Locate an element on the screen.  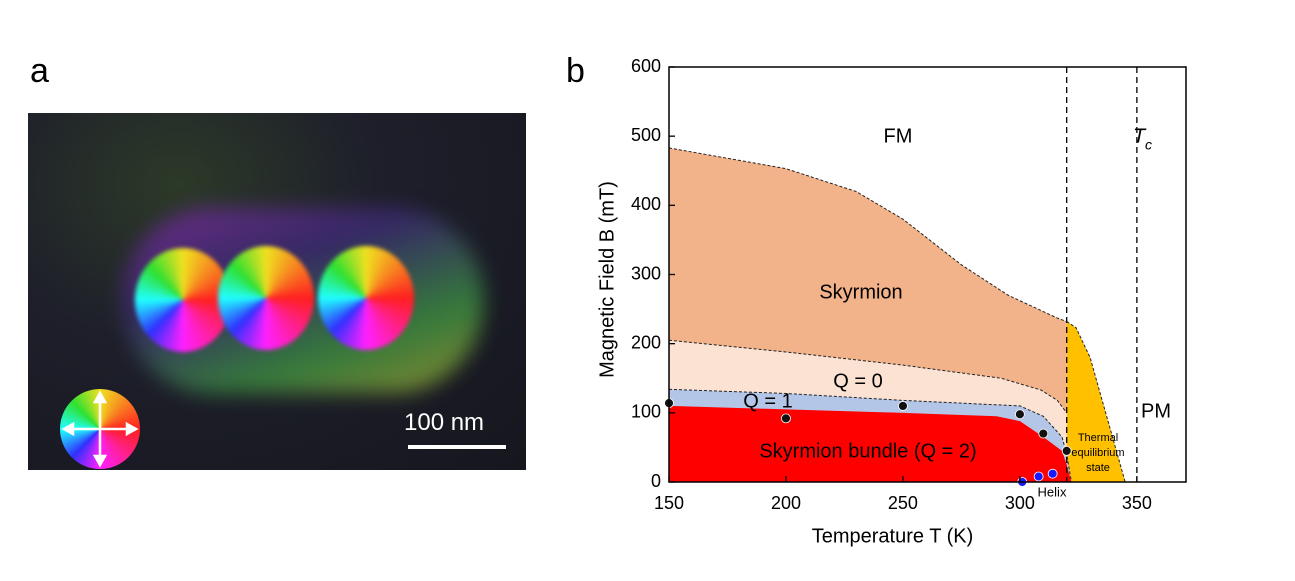
x-tick-label: 150 is located at coordinates (669, 503).